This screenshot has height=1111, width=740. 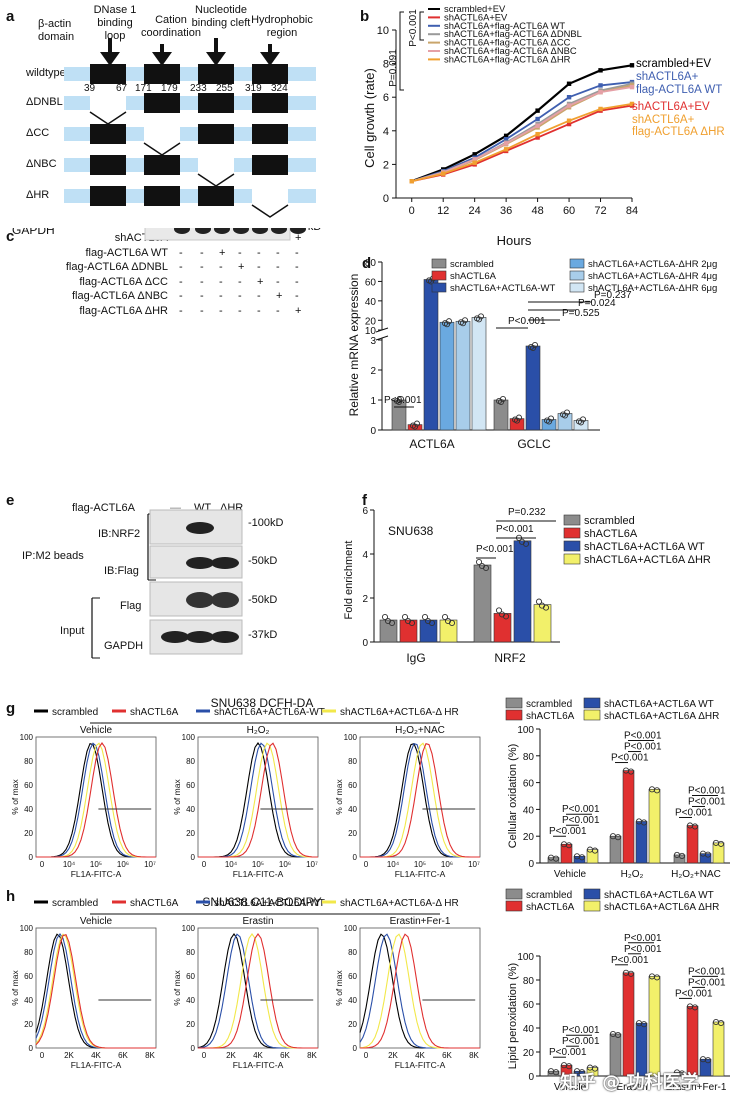 I want to click on residue-324: 324, so click(x=279, y=88).